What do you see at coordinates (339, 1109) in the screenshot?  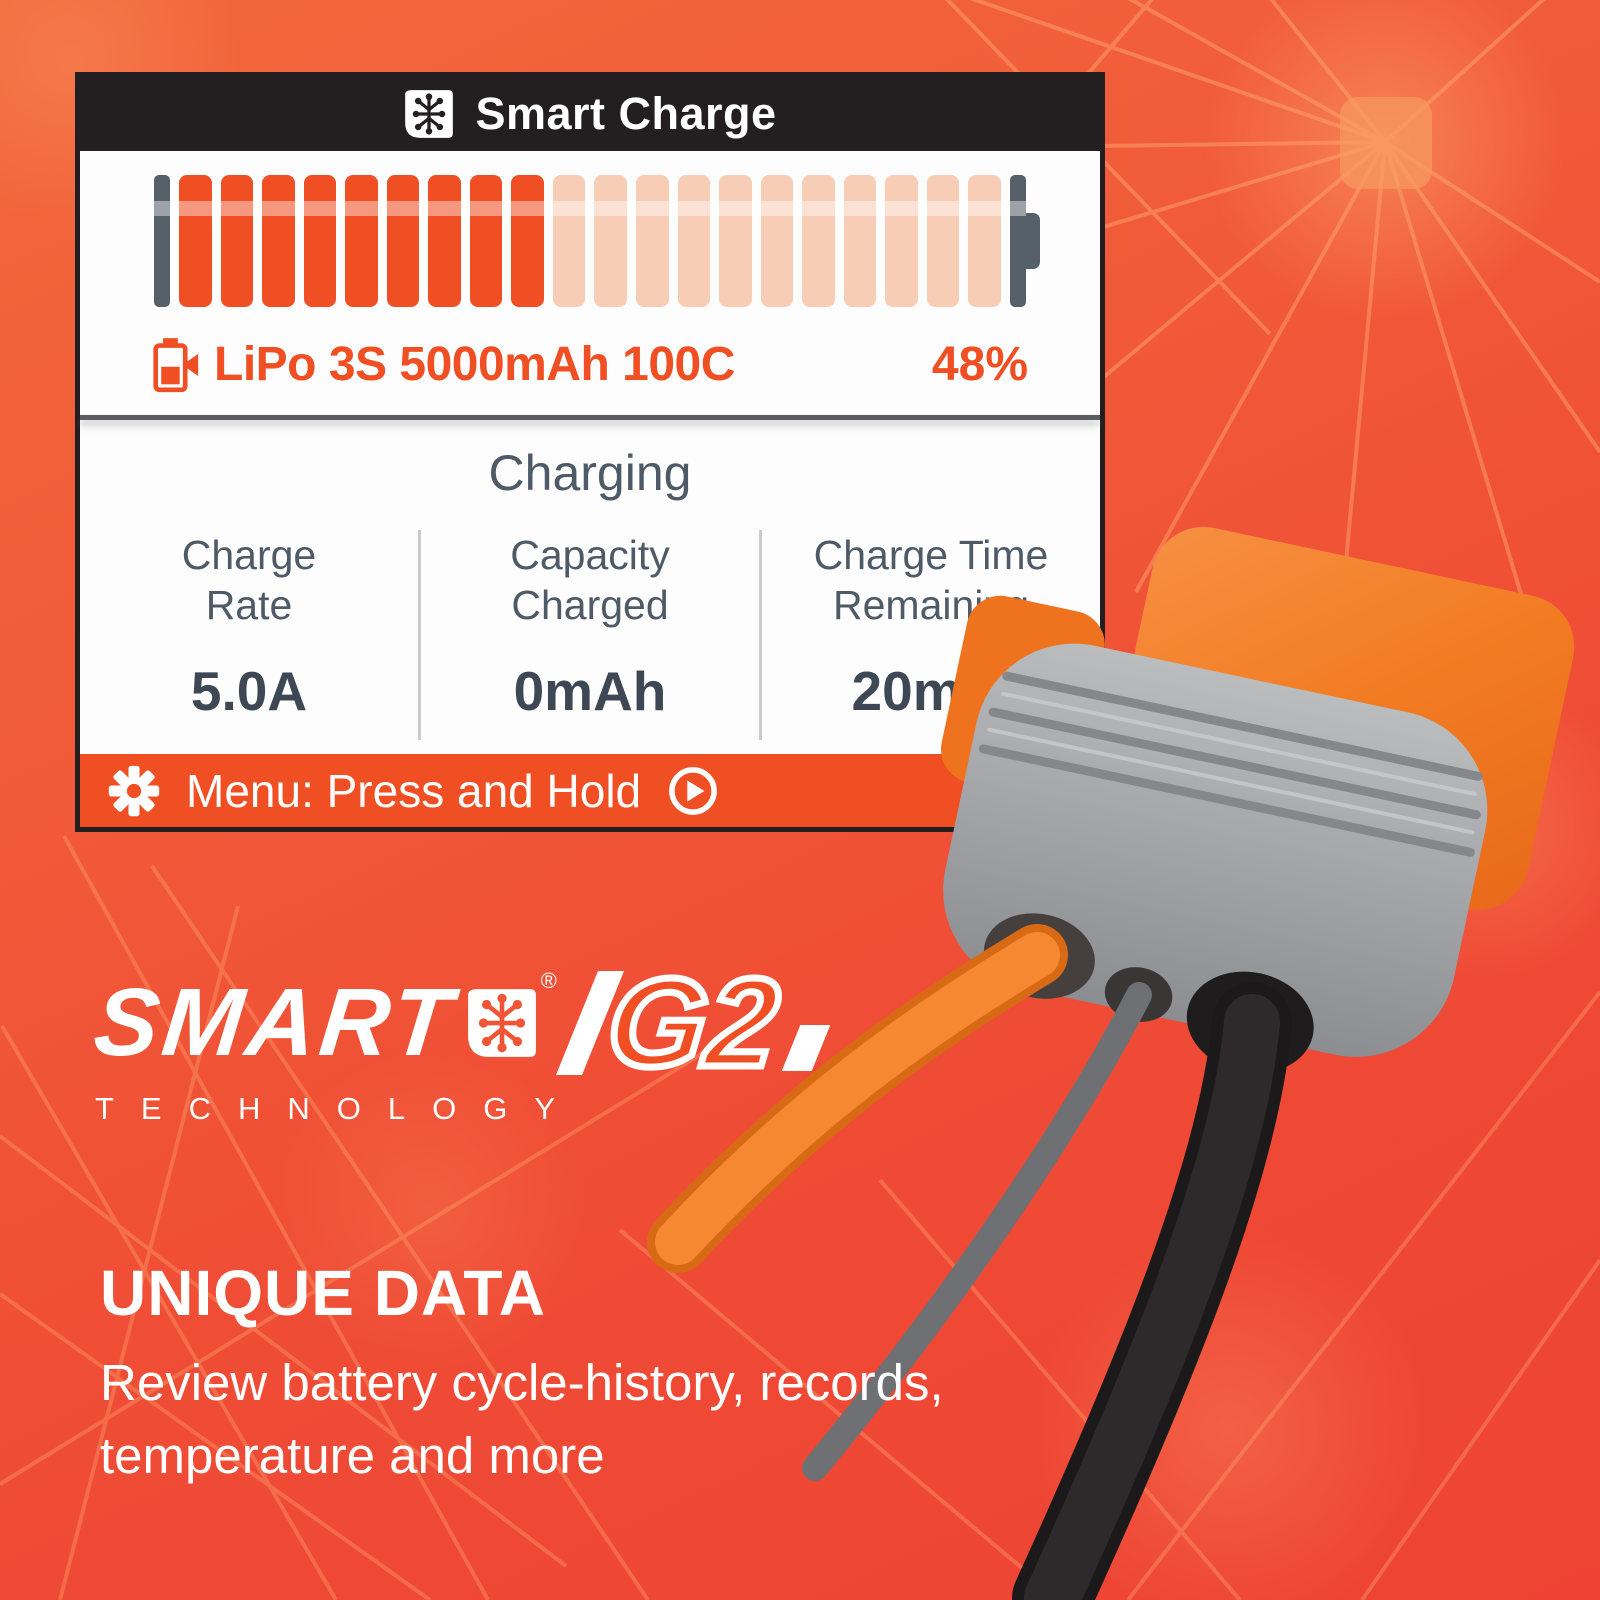 I see `logo-subtitle: TECHNOLOGY` at bounding box center [339, 1109].